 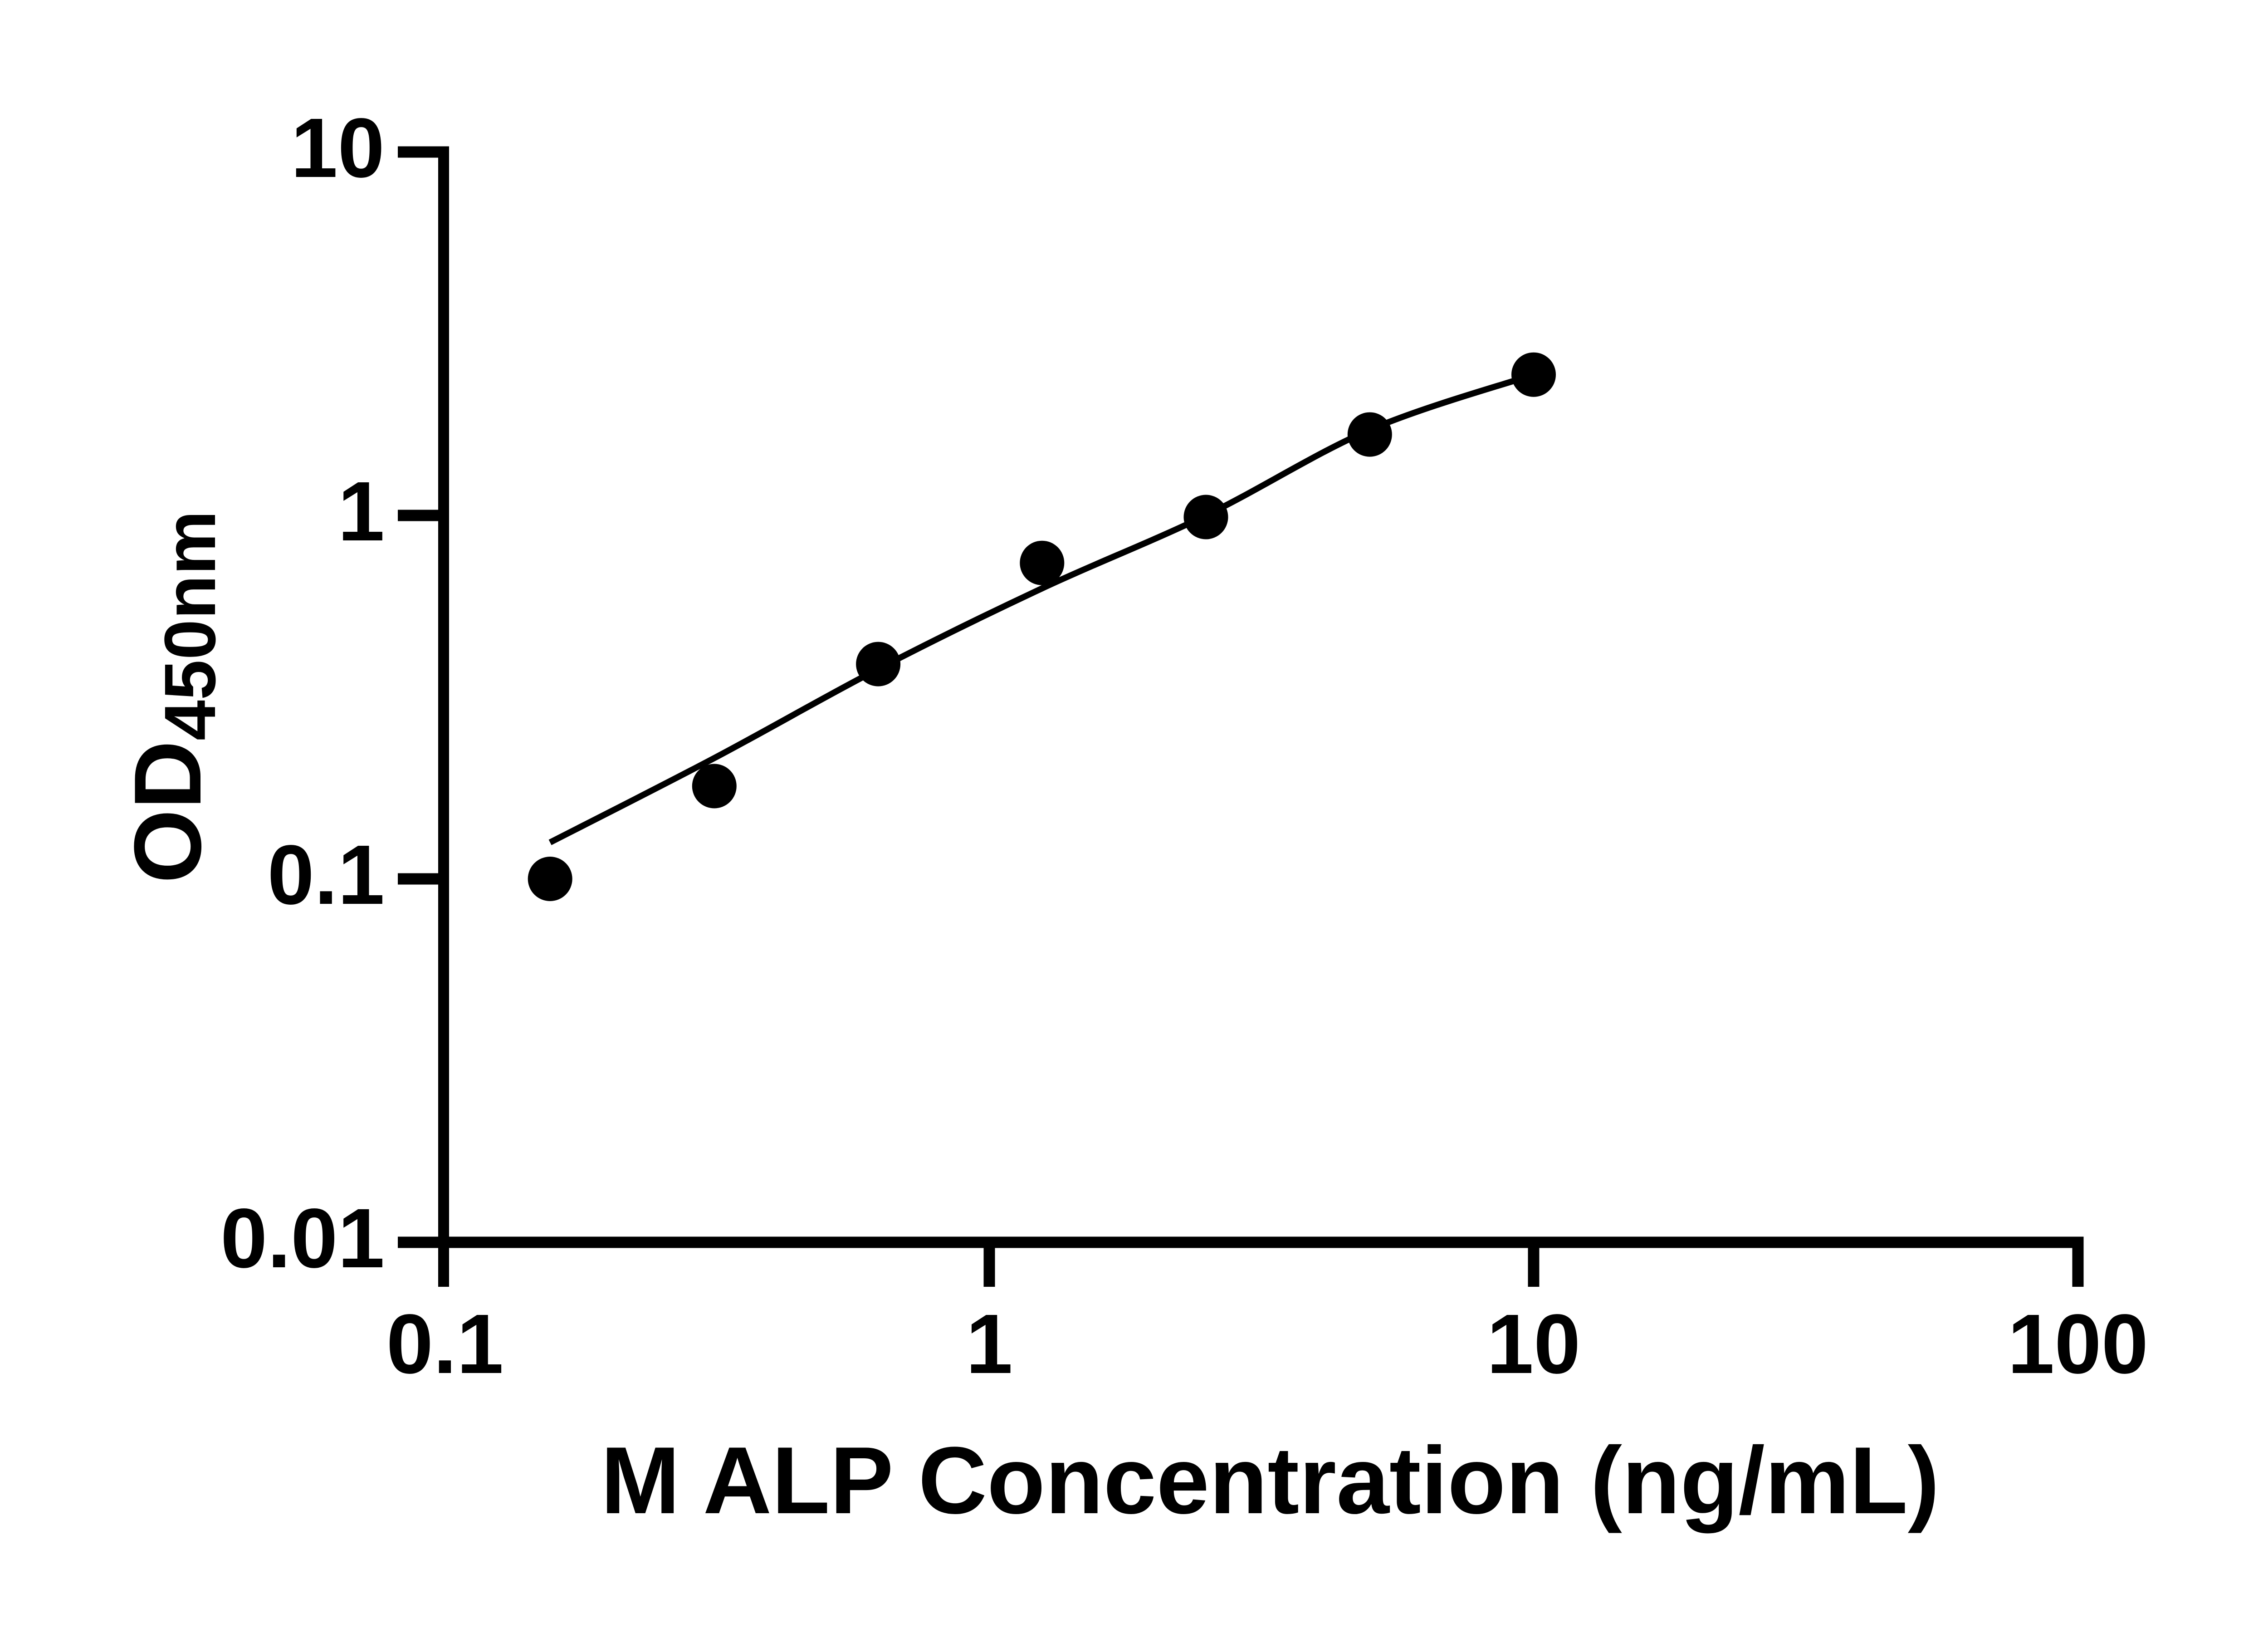 What do you see at coordinates (326, 875) in the screenshot?
I see `y-tick-label: 0.1` at bounding box center [326, 875].